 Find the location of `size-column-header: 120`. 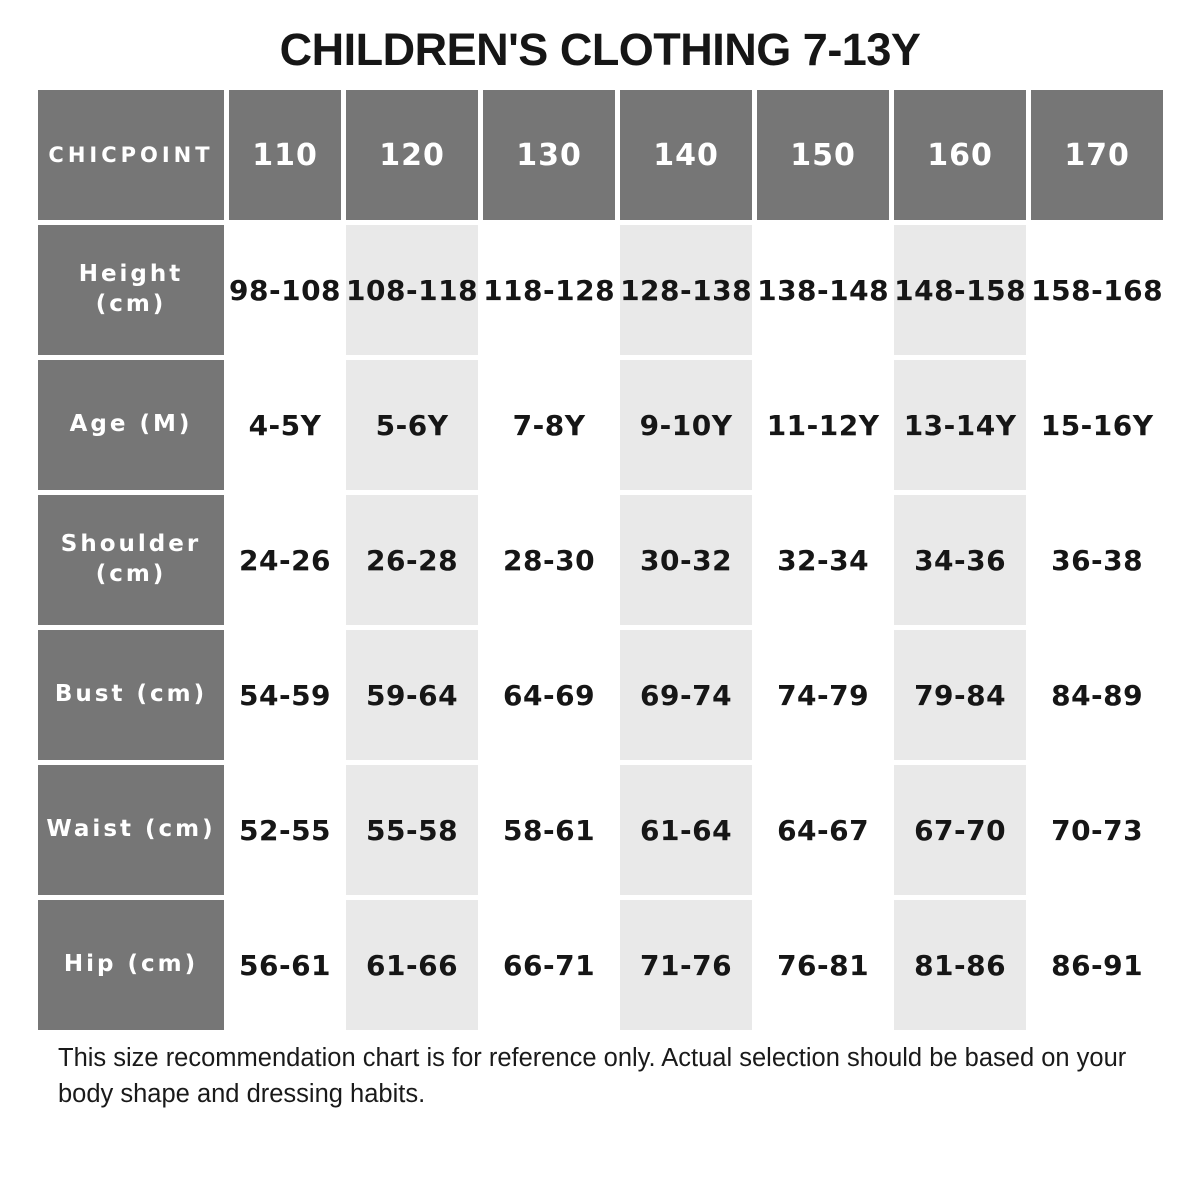

size-column-header: 120 is located at coordinates (412, 155).